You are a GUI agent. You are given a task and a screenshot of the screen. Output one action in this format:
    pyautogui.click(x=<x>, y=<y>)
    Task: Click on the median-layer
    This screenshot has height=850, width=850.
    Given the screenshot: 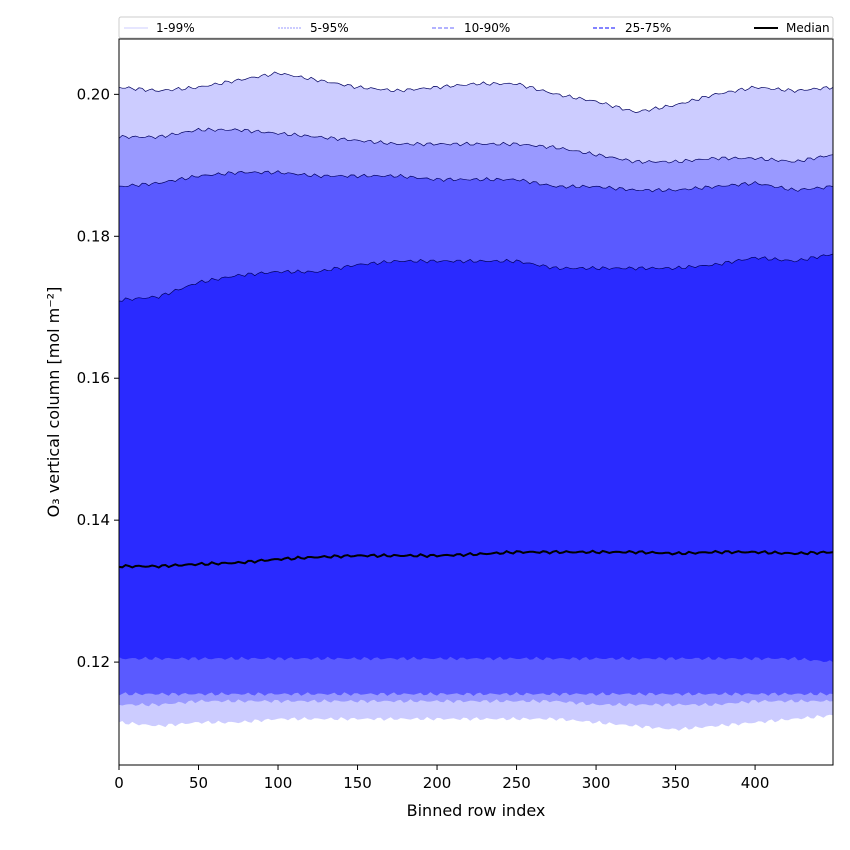 What is the action you would take?
    pyautogui.click(x=476, y=559)
    